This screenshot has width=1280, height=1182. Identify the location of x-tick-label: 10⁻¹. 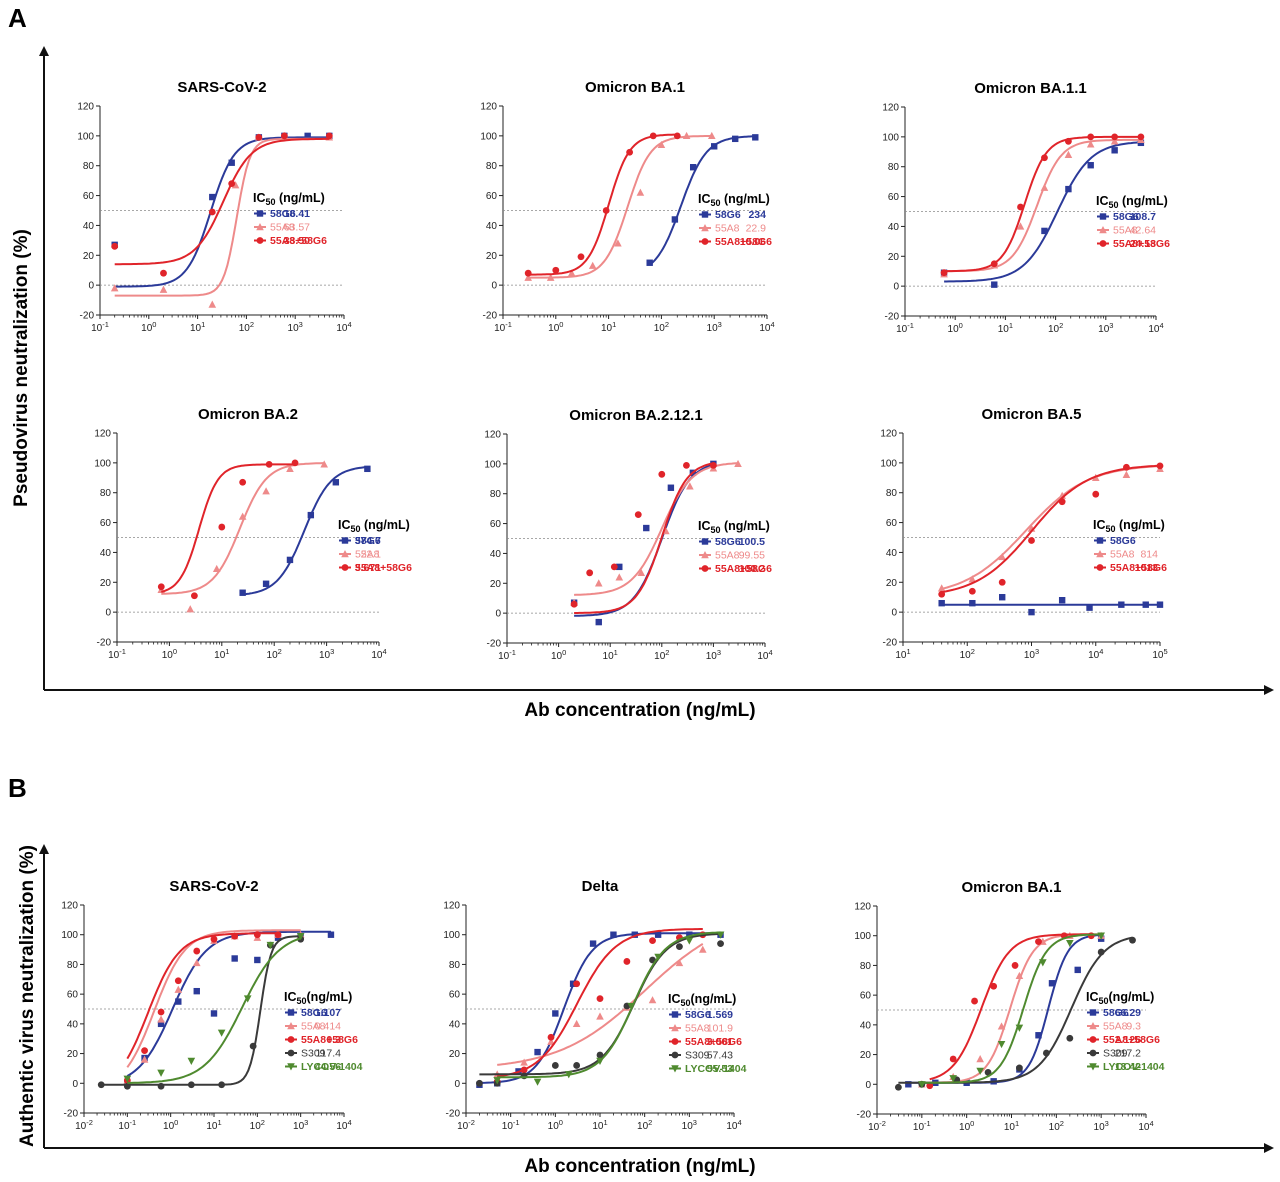
(511, 1125).